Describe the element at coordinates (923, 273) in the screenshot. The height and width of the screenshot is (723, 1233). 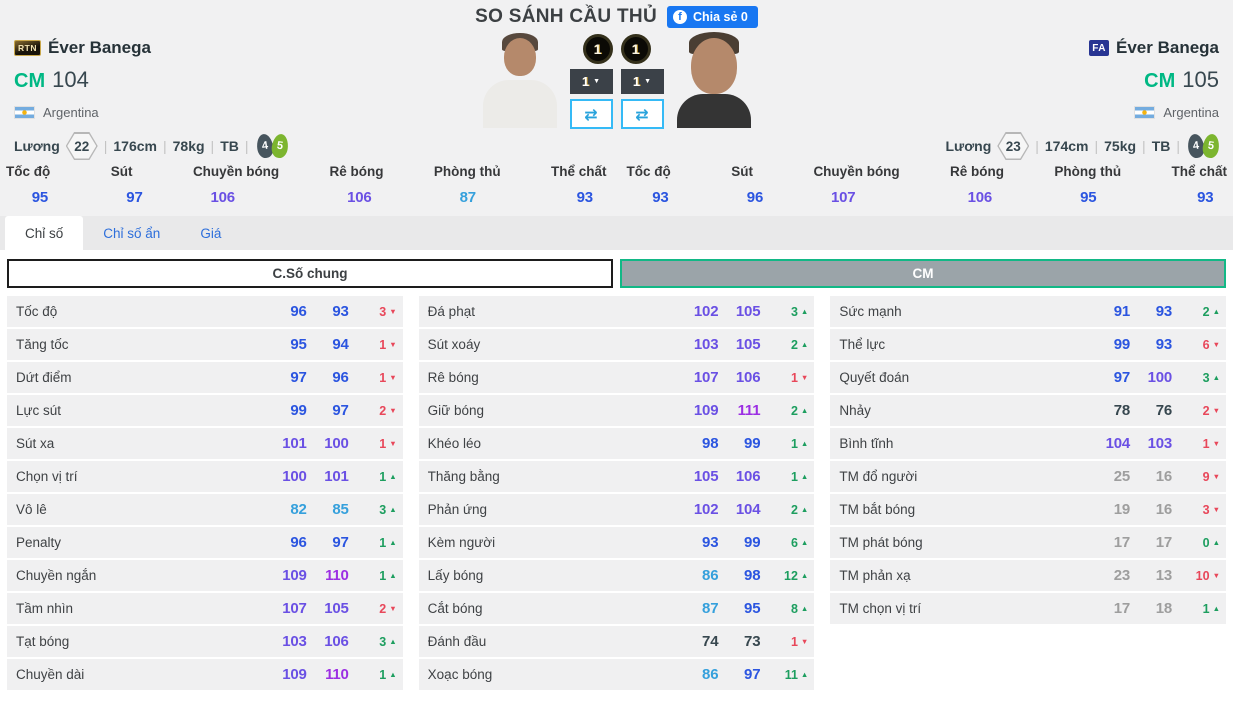
I see `section-header-position: CM` at that location.